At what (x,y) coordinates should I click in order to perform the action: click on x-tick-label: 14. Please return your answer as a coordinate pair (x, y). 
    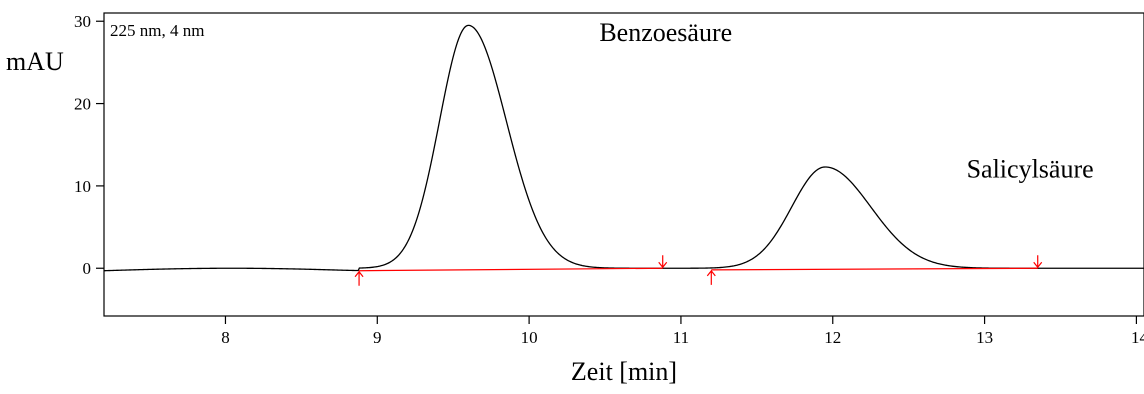
    Looking at the image, I should click on (1137, 337).